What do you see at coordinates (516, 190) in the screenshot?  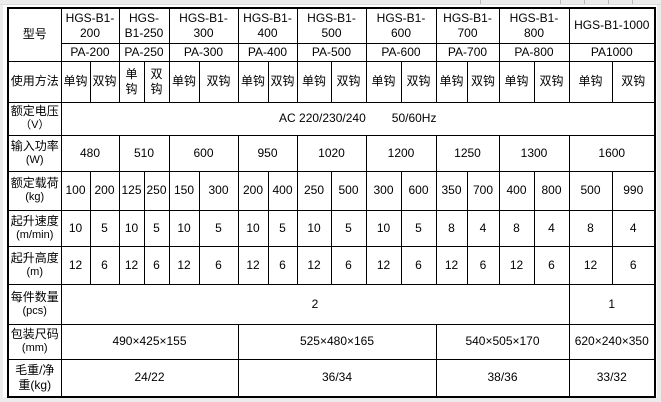 I see `load-cell: 400` at bounding box center [516, 190].